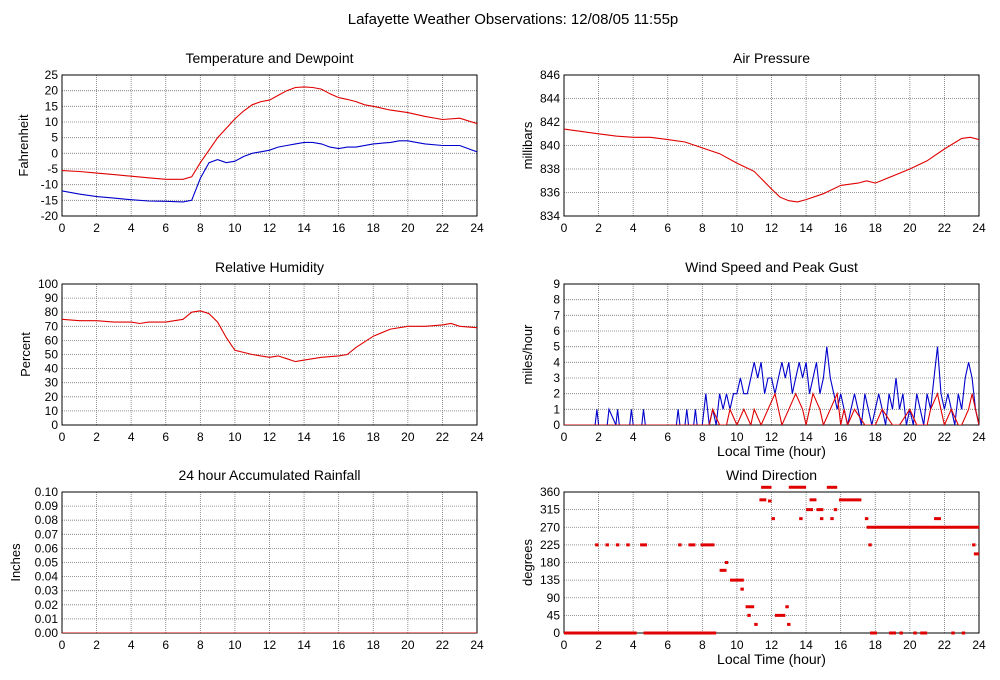 The height and width of the screenshot is (680, 1000). Describe the element at coordinates (52, 326) in the screenshot. I see `y-tick-label: 70` at that location.